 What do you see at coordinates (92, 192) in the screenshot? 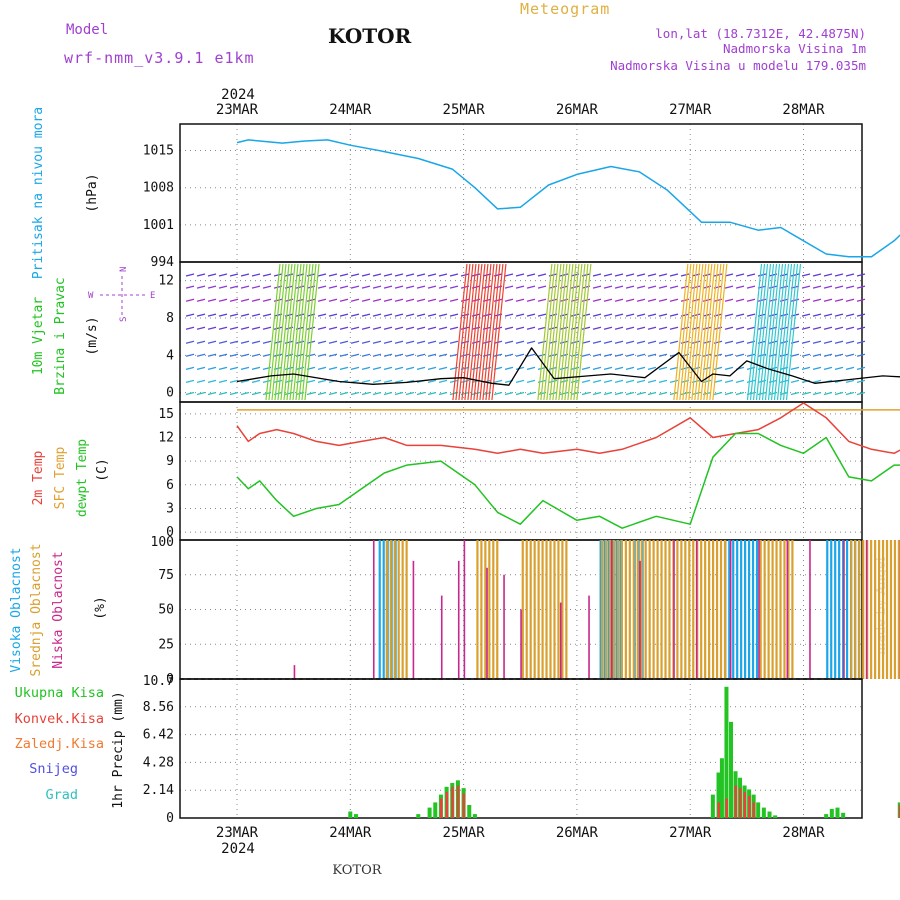
I see `pressure-unit: (hPa)` at bounding box center [92, 192].